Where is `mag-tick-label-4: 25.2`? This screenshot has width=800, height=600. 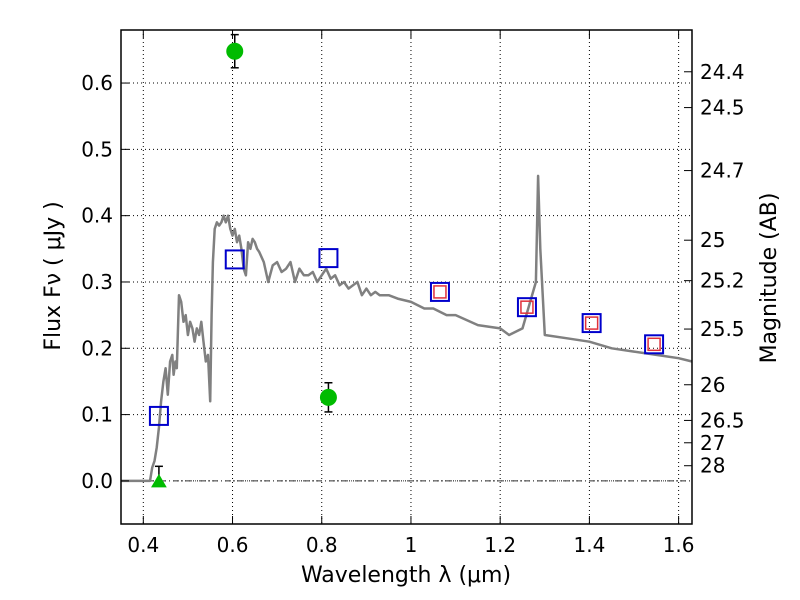
mag-tick-label-4: 25.2 is located at coordinates (722, 281).